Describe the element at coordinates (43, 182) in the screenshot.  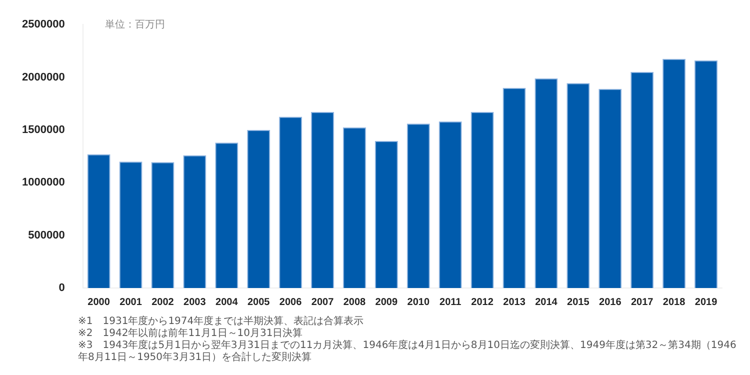
I see `y-tick-label: 1000000` at that location.